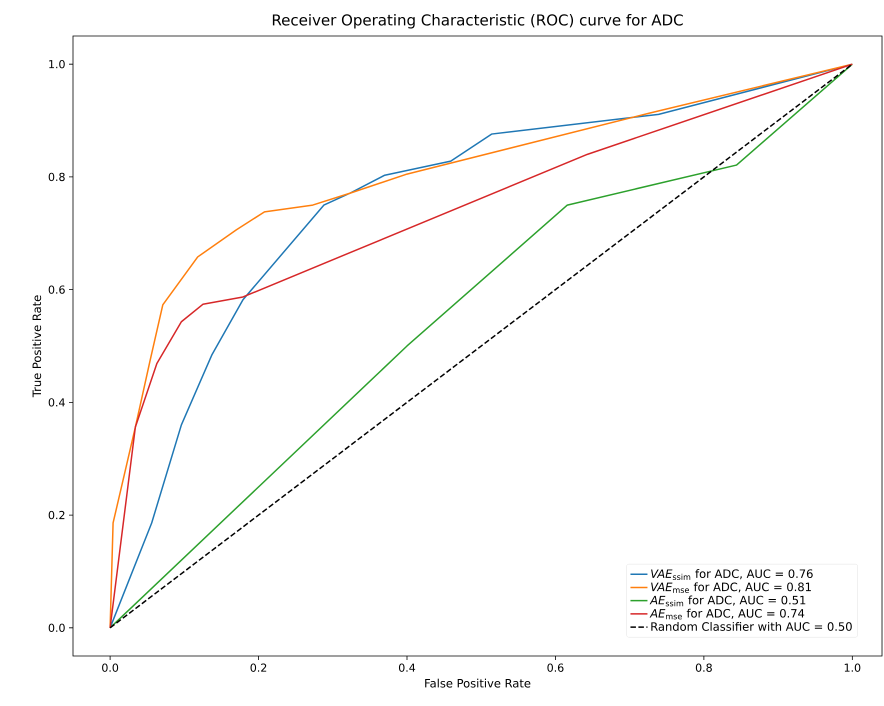  What do you see at coordinates (56, 289) in the screenshot?
I see `y-tick-label: 0.6` at bounding box center [56, 289].